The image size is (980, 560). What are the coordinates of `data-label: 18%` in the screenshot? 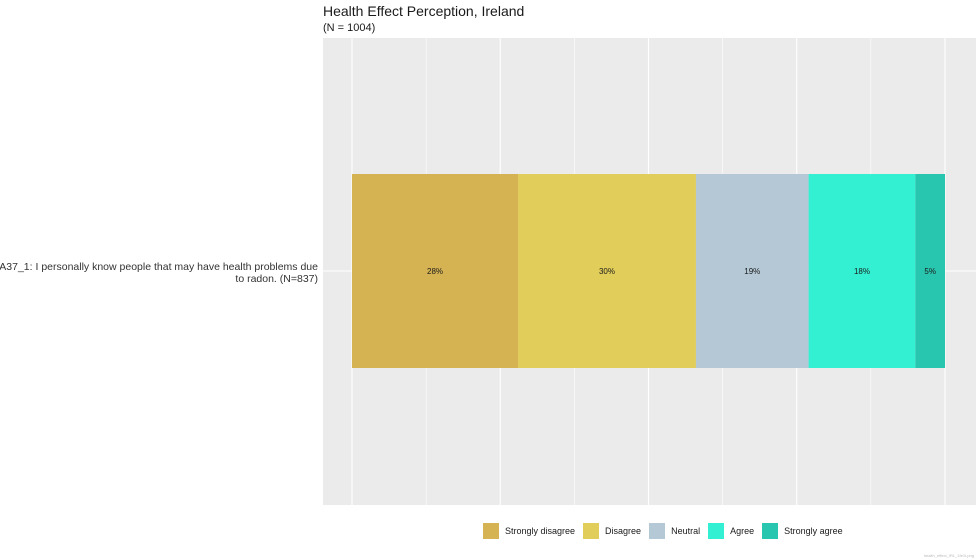 It's located at (862, 271).